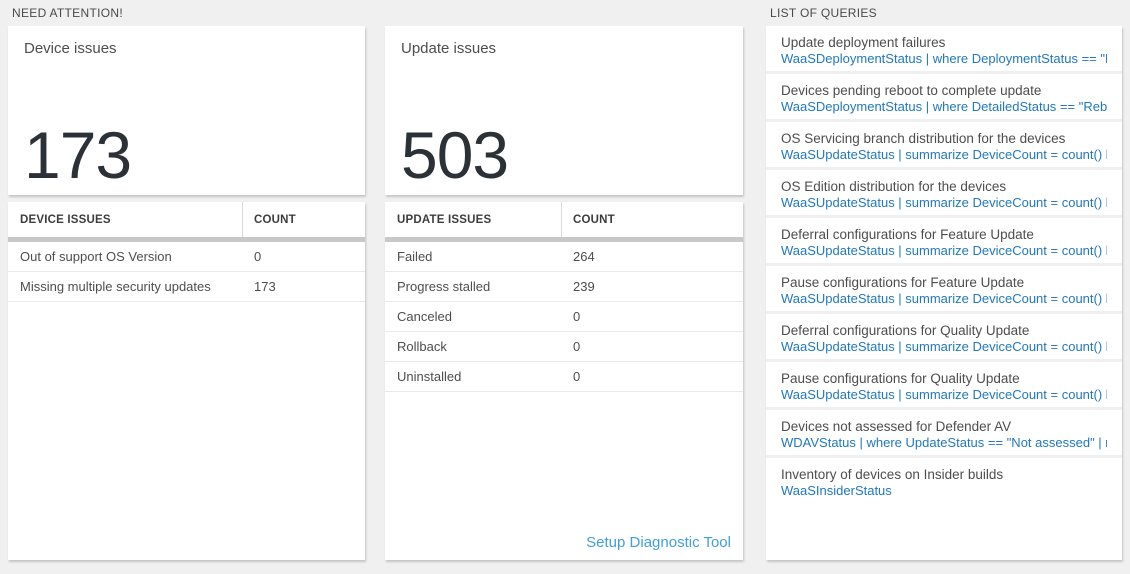 The height and width of the screenshot is (574, 1130). Describe the element at coordinates (903, 282) in the screenshot. I see `query-title: Pause configurations for Feature Update` at that location.